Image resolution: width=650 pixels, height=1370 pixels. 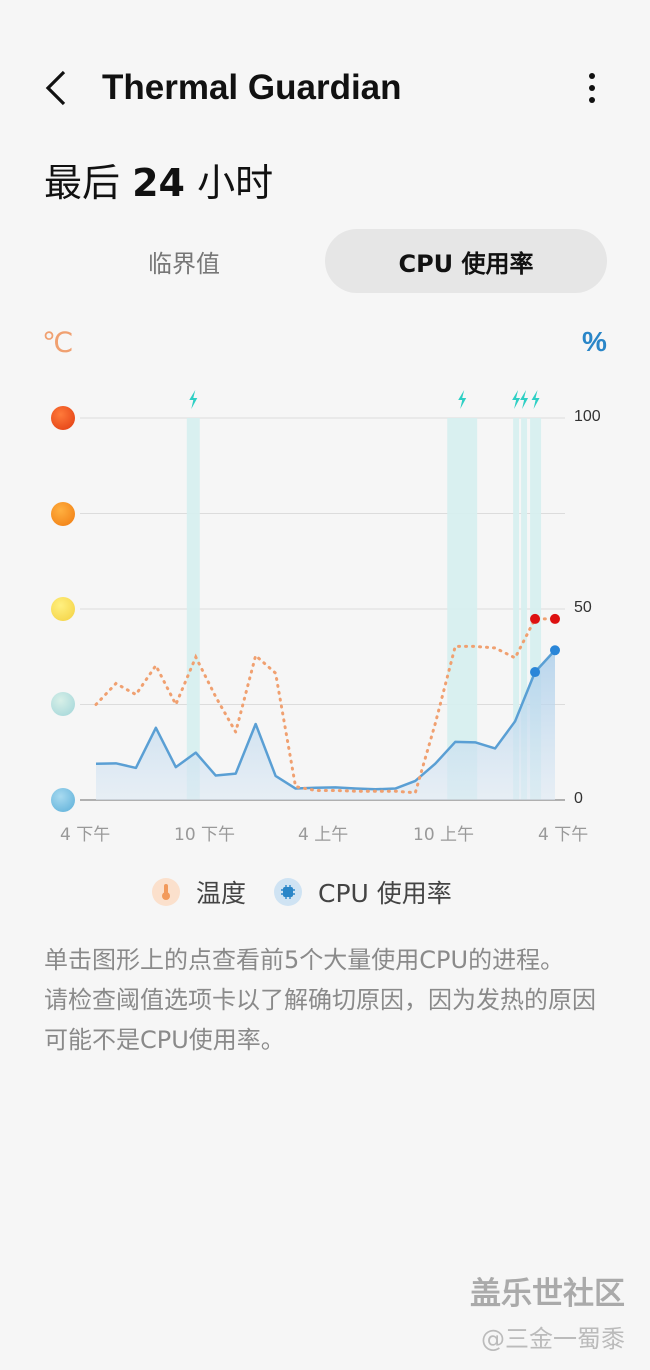 What do you see at coordinates (82, 183) in the screenshot?
I see `period-prefix: 最后` at bounding box center [82, 183].